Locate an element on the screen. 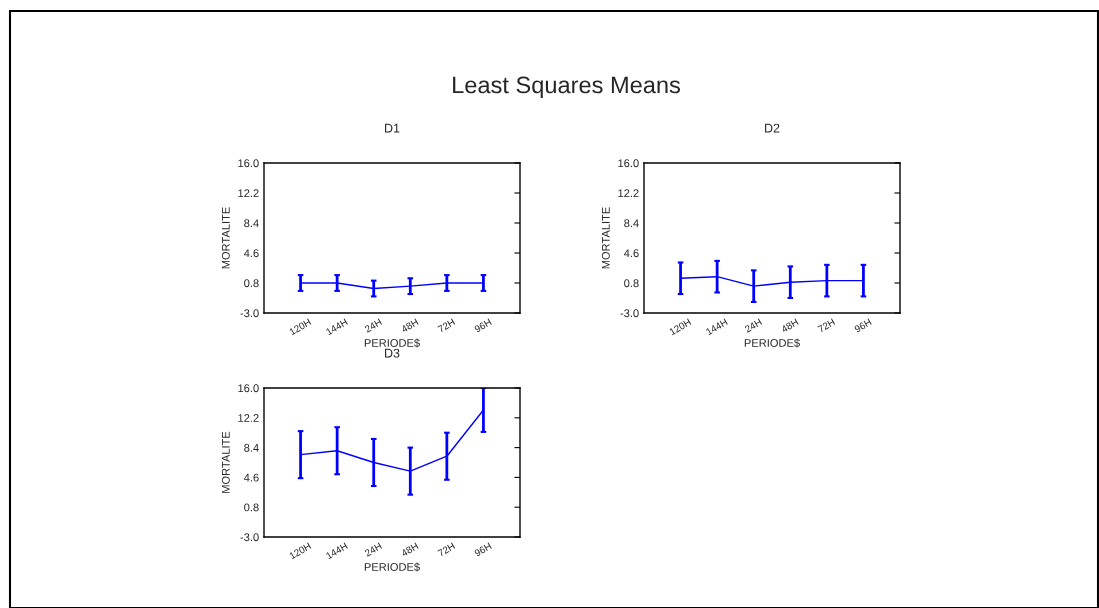  text: Least Squares Means is located at coordinates (566, 87).